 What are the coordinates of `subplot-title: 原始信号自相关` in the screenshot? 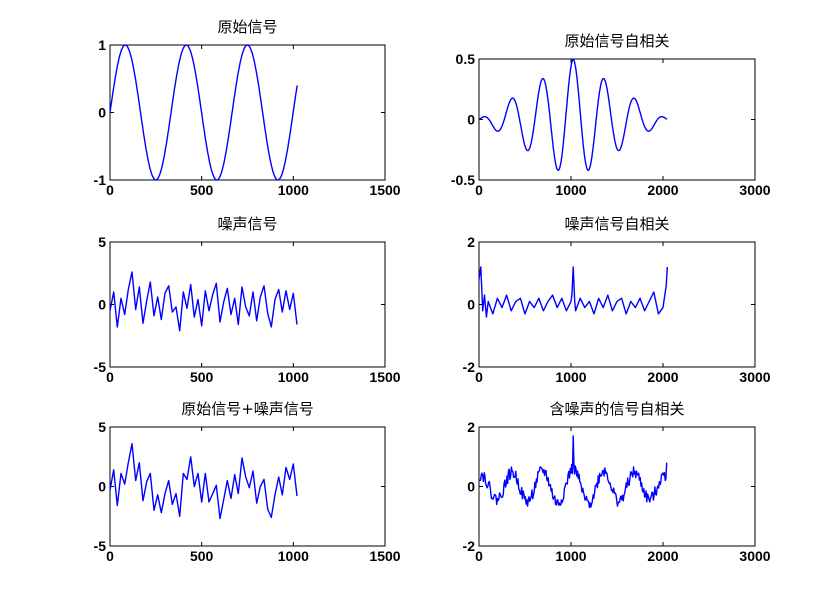 It's located at (616, 41).